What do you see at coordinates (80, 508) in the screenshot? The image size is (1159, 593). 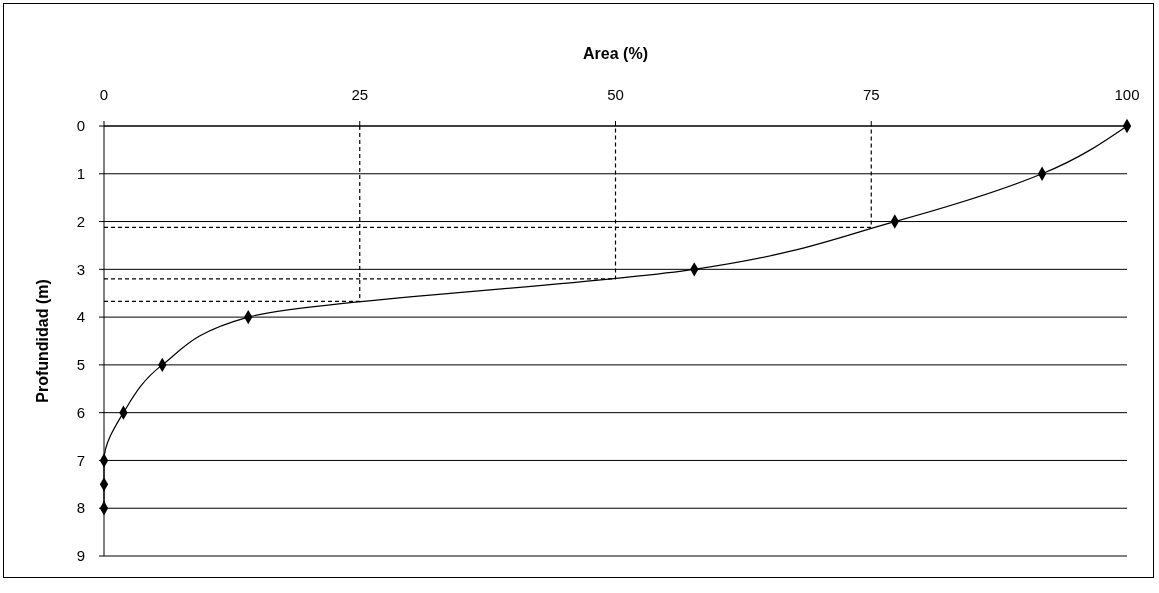 I see `y-tick-label: 8` at bounding box center [80, 508].